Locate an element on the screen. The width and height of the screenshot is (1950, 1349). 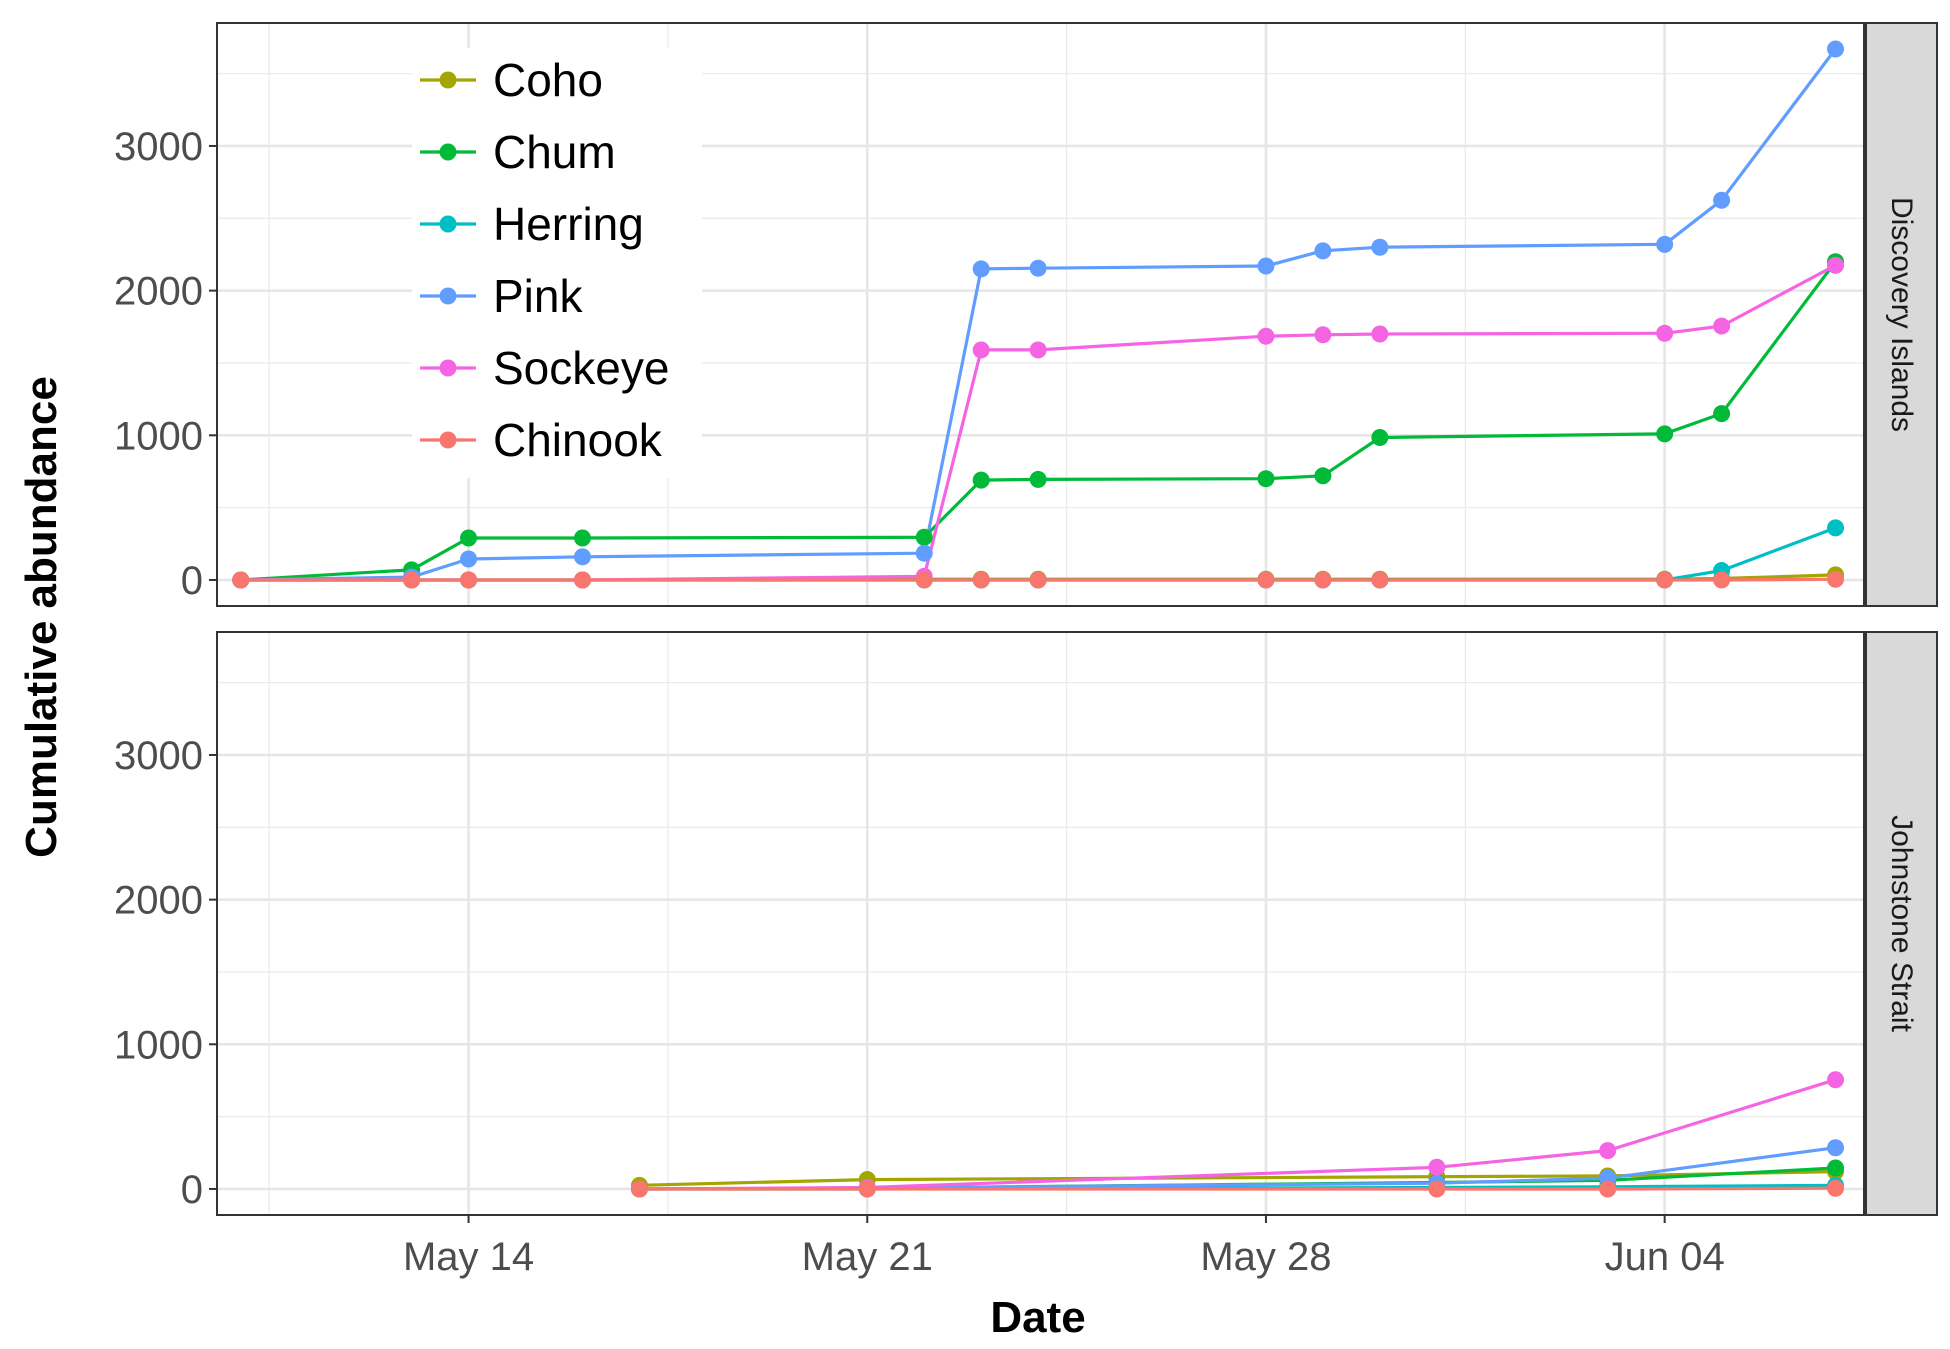
legend-item-sockeye: Sockeye is located at coordinates (544, 368).